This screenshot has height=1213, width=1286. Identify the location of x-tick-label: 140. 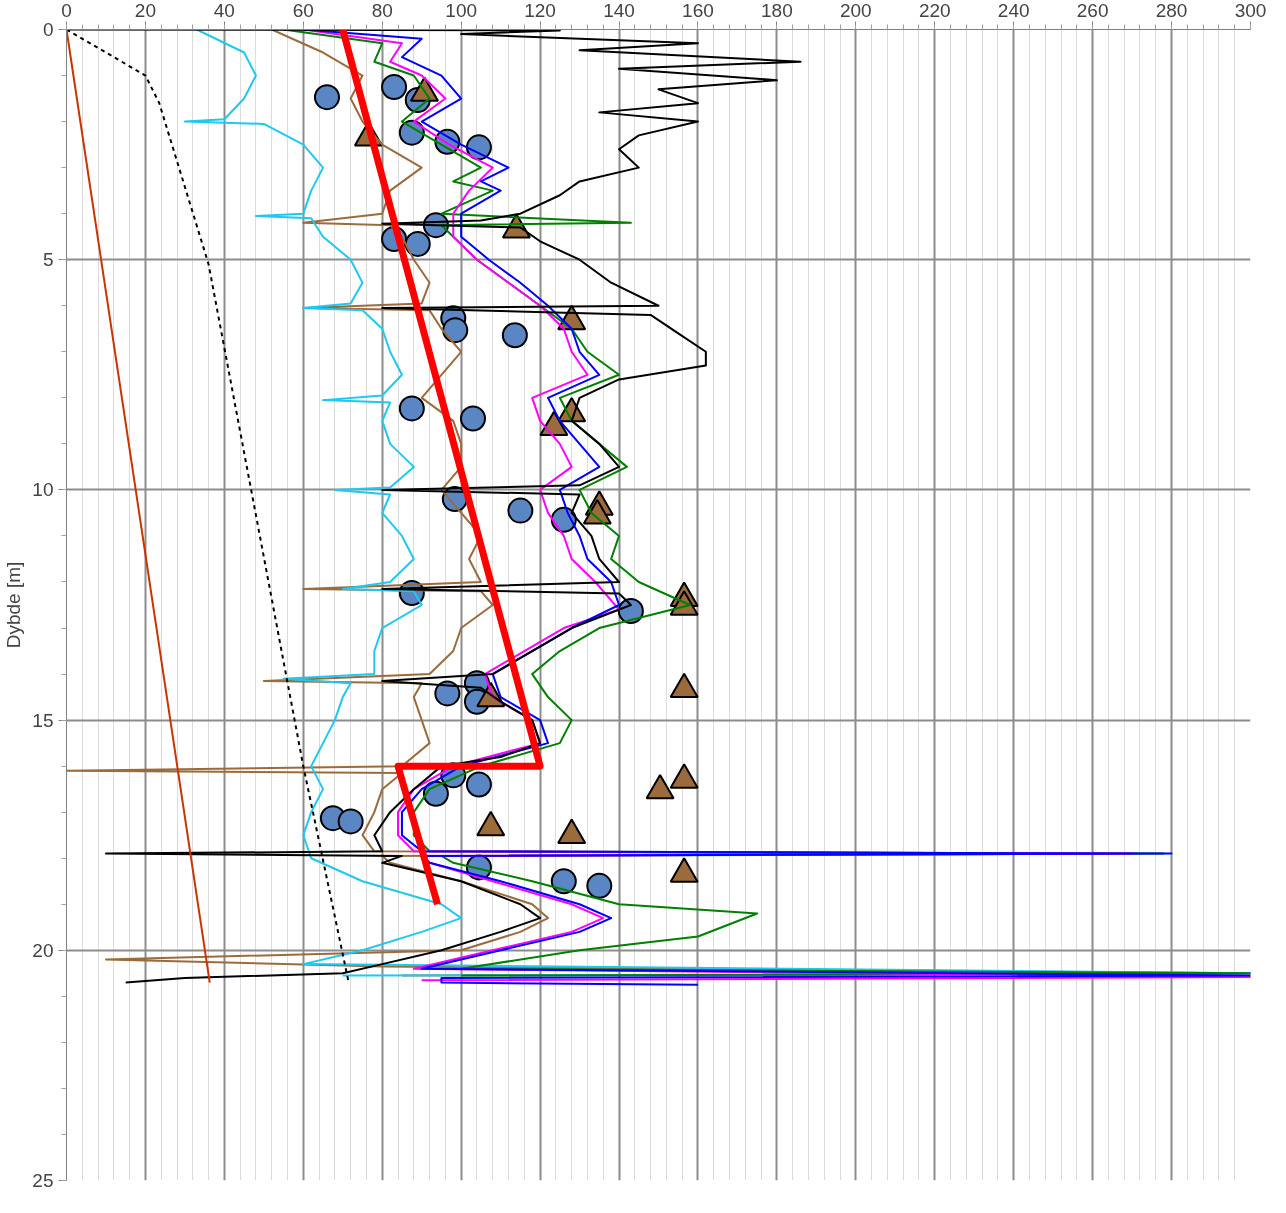
(619, 10).